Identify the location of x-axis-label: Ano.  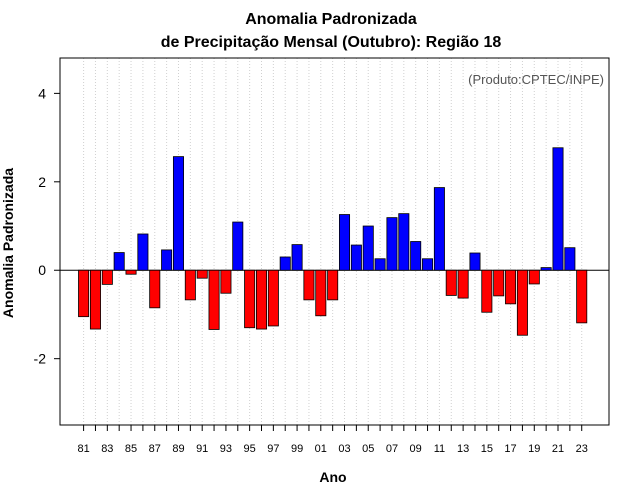
(332, 477).